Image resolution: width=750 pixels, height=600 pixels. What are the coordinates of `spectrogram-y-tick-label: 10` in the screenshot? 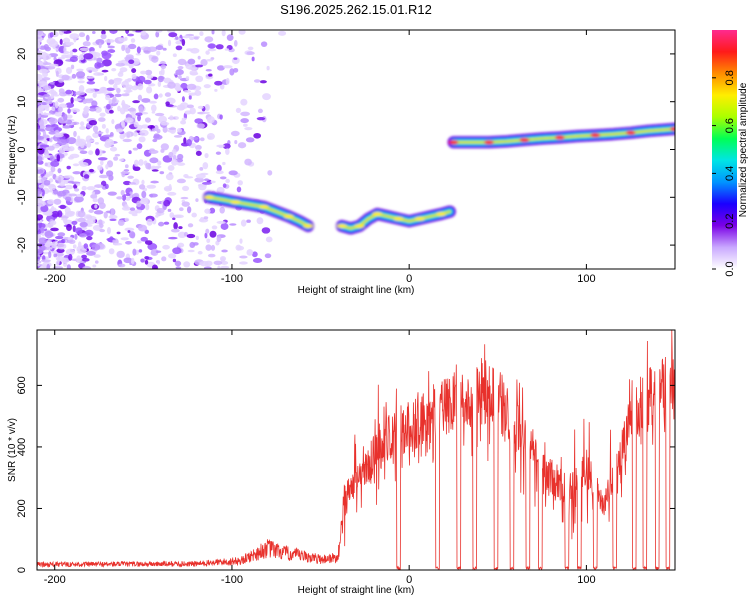 It's located at (22, 102).